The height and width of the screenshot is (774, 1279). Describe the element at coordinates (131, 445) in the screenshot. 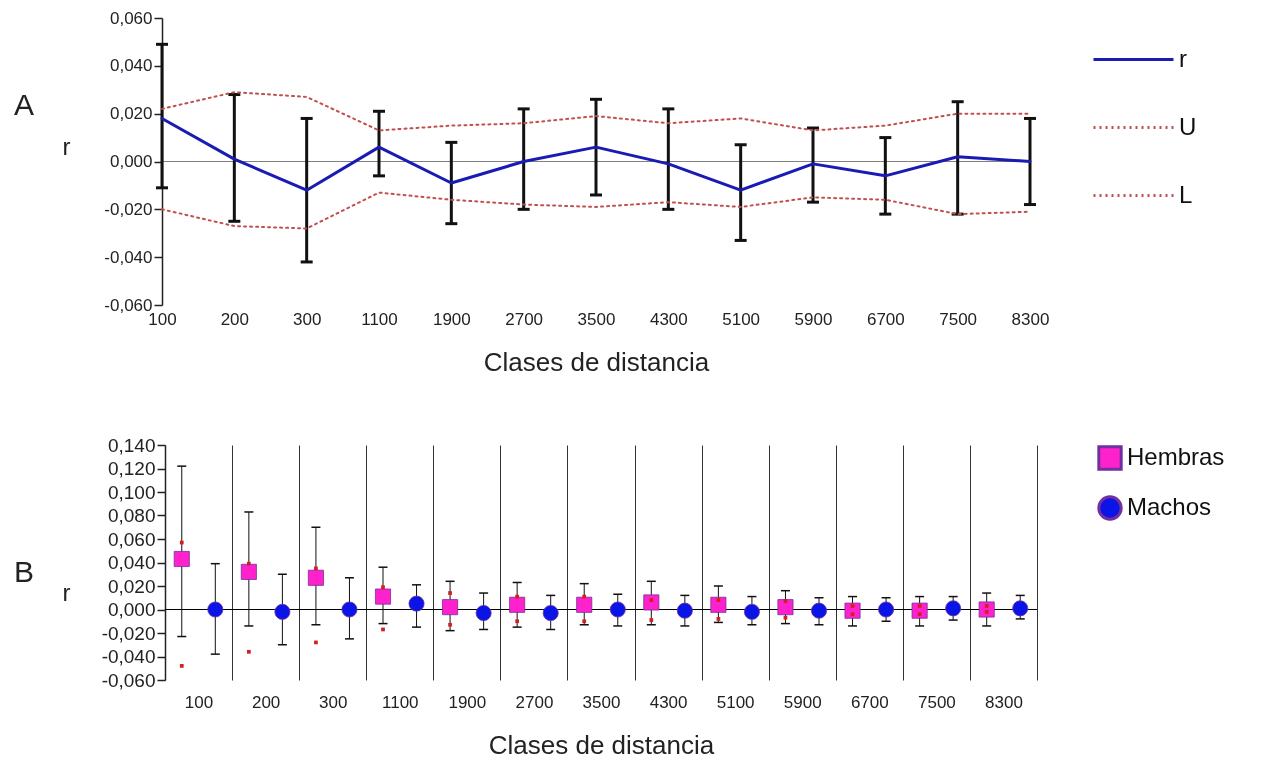

I see `y-tick-label: 0,140` at that location.